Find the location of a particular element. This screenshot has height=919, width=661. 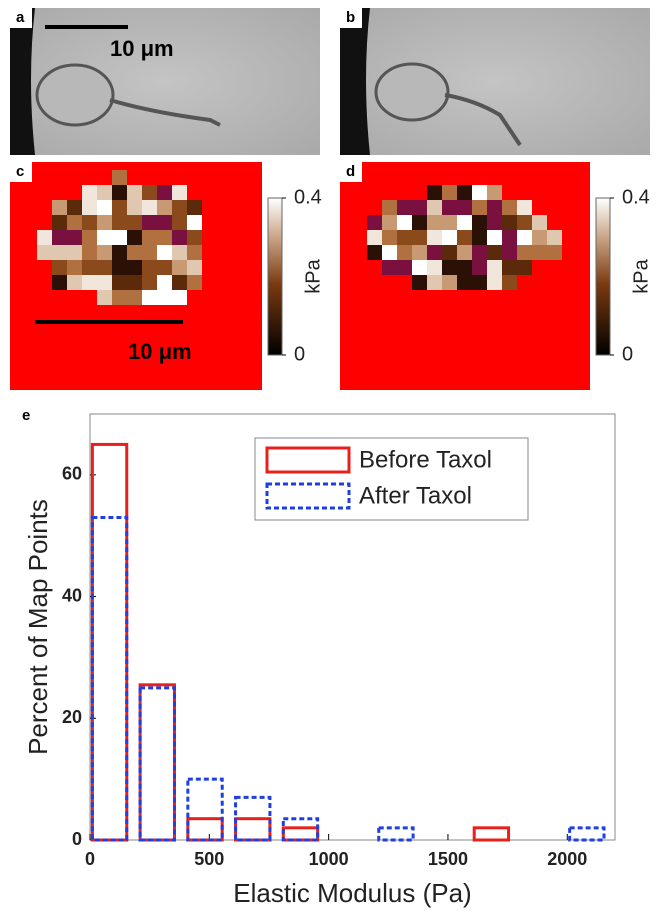

modulus-map-d is located at coordinates (465, 276).